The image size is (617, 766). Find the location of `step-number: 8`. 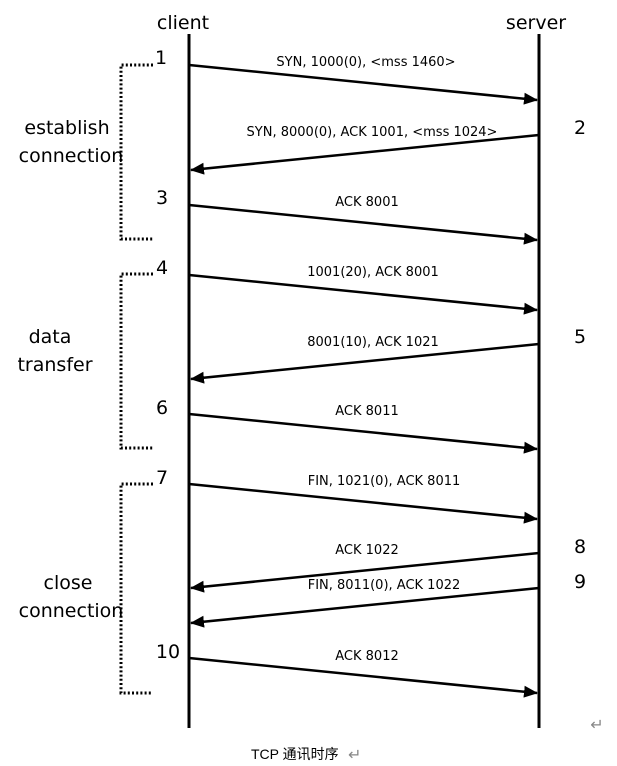

step-number: 8 is located at coordinates (580, 547).